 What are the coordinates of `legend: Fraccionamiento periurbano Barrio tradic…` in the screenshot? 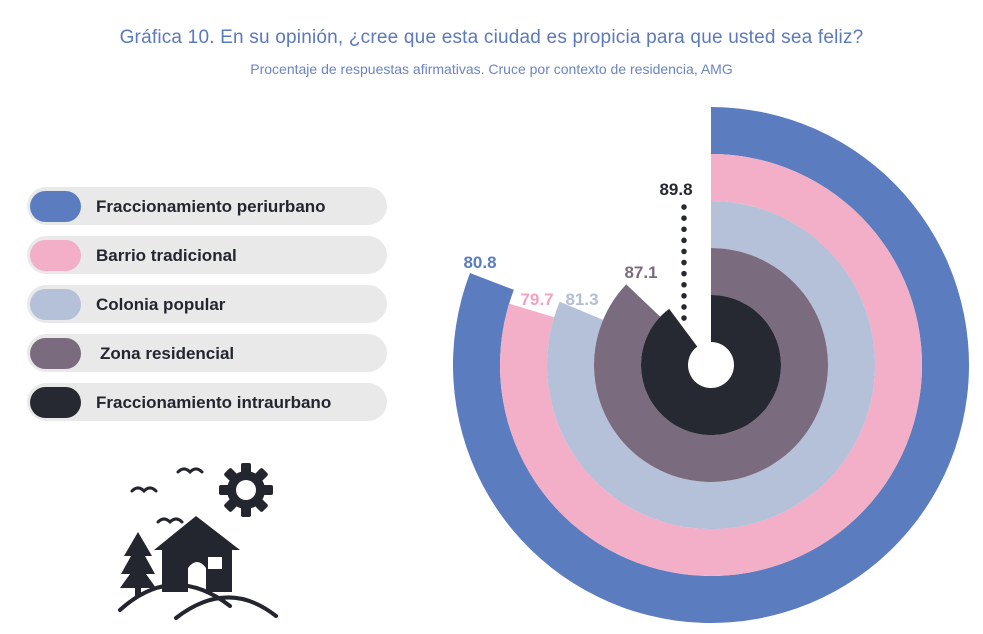 It's located at (207, 309).